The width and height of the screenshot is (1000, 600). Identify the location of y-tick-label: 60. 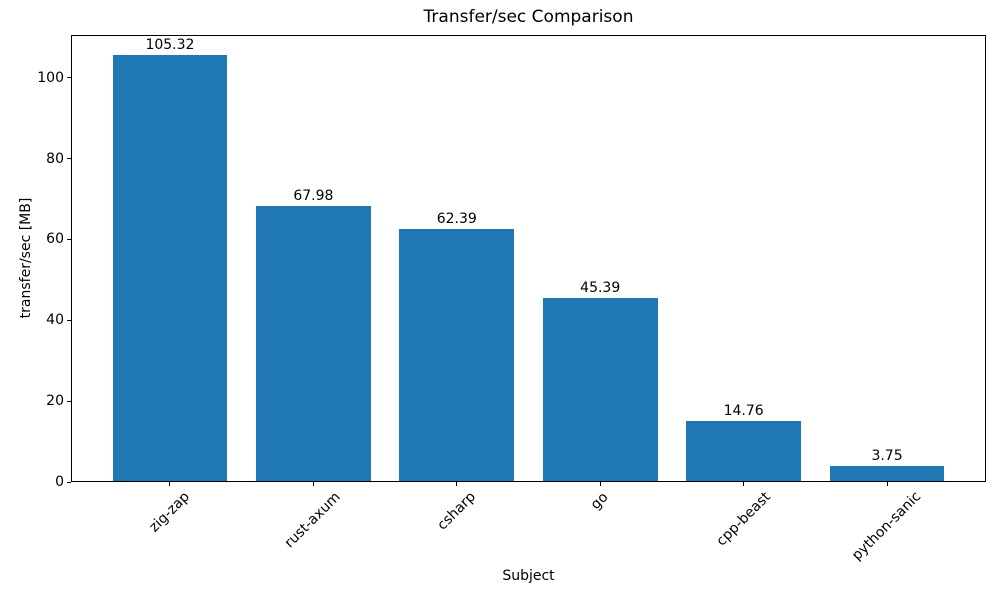
(55, 239).